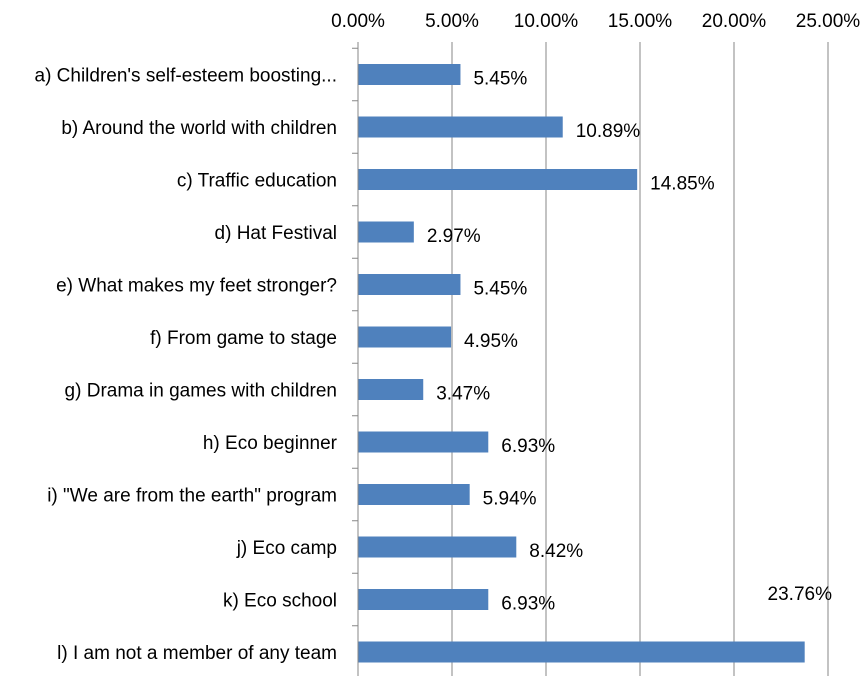 Image resolution: width=864 pixels, height=676 pixels. What do you see at coordinates (608, 131) in the screenshot?
I see `data-label: 10.89%` at bounding box center [608, 131].